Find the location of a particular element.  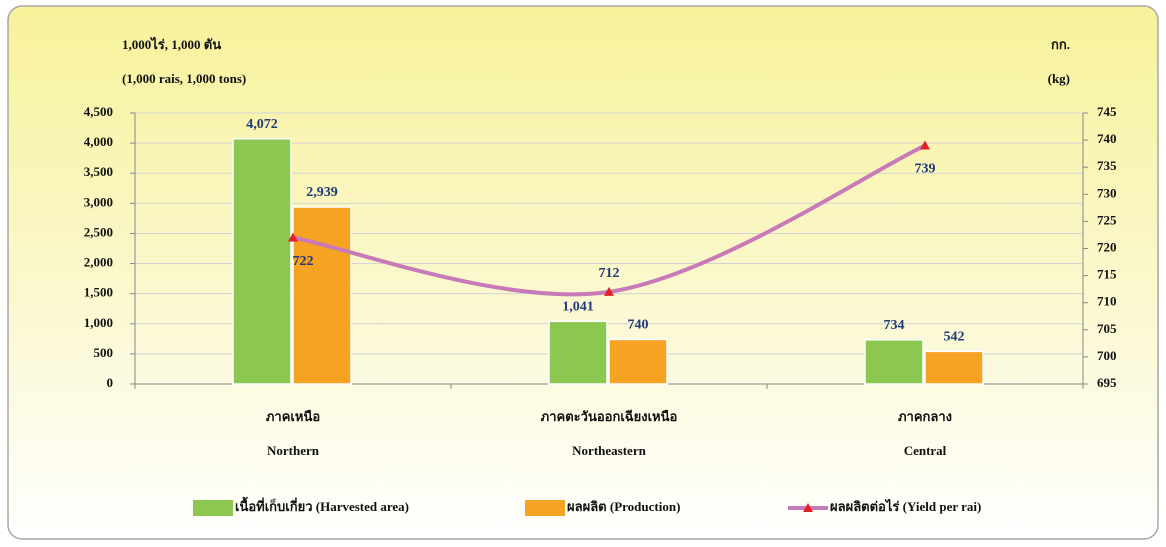

data-label: 2,939 is located at coordinates (322, 192).